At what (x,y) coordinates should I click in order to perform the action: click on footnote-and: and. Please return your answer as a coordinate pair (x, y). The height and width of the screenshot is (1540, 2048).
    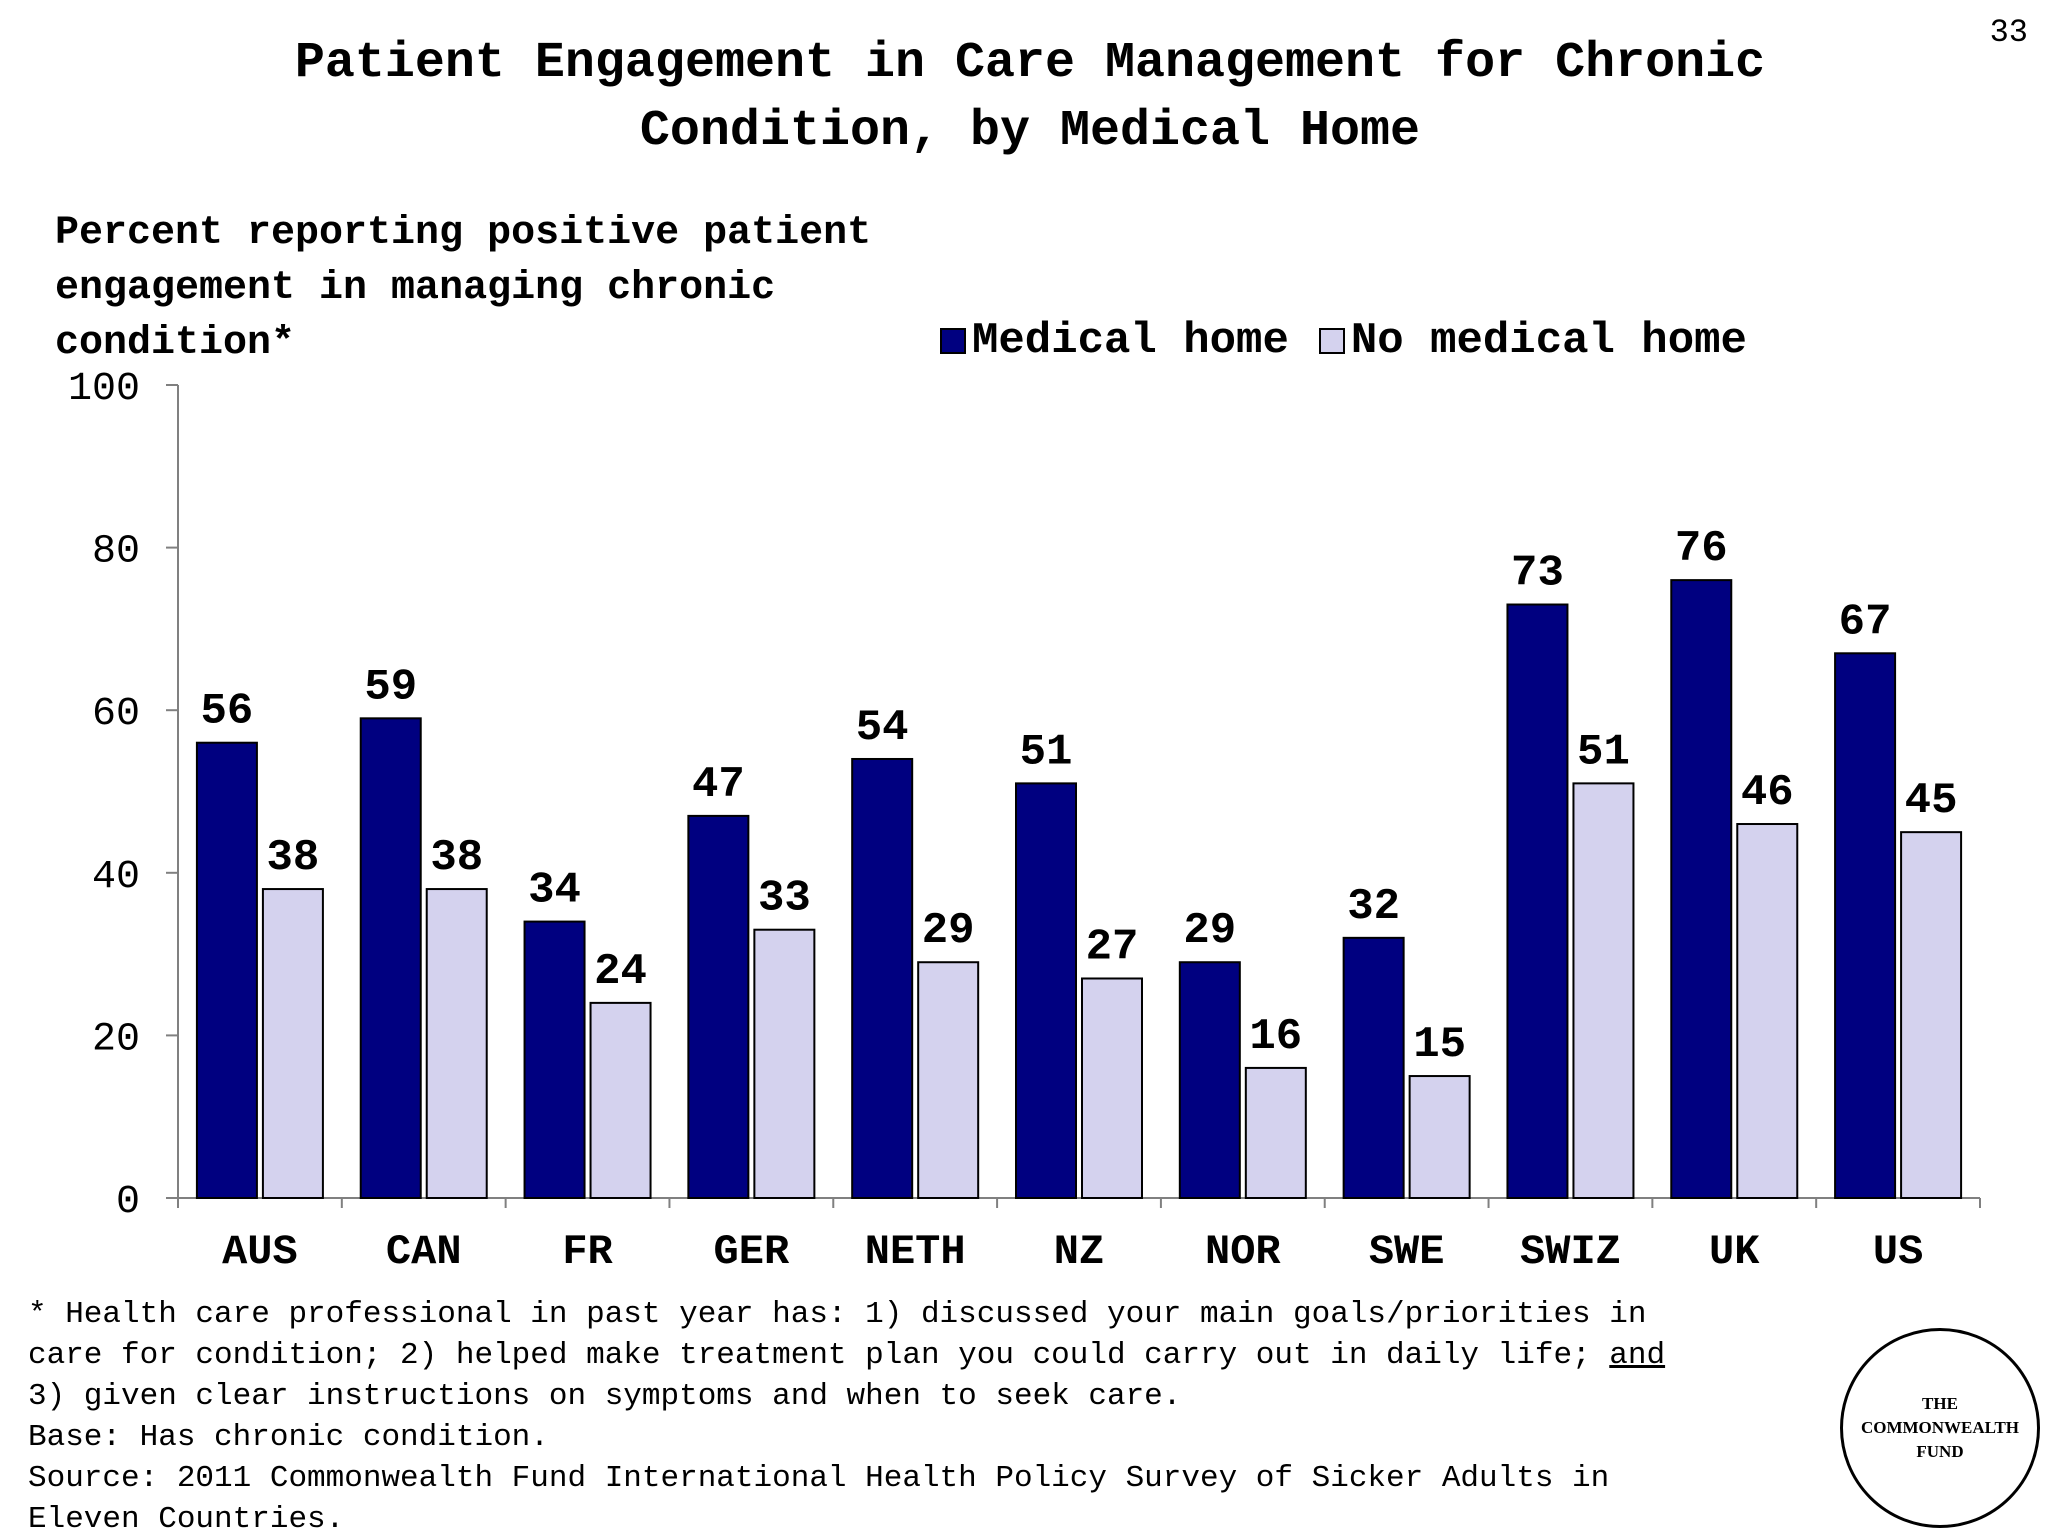
    Looking at the image, I should click on (1637, 1355).